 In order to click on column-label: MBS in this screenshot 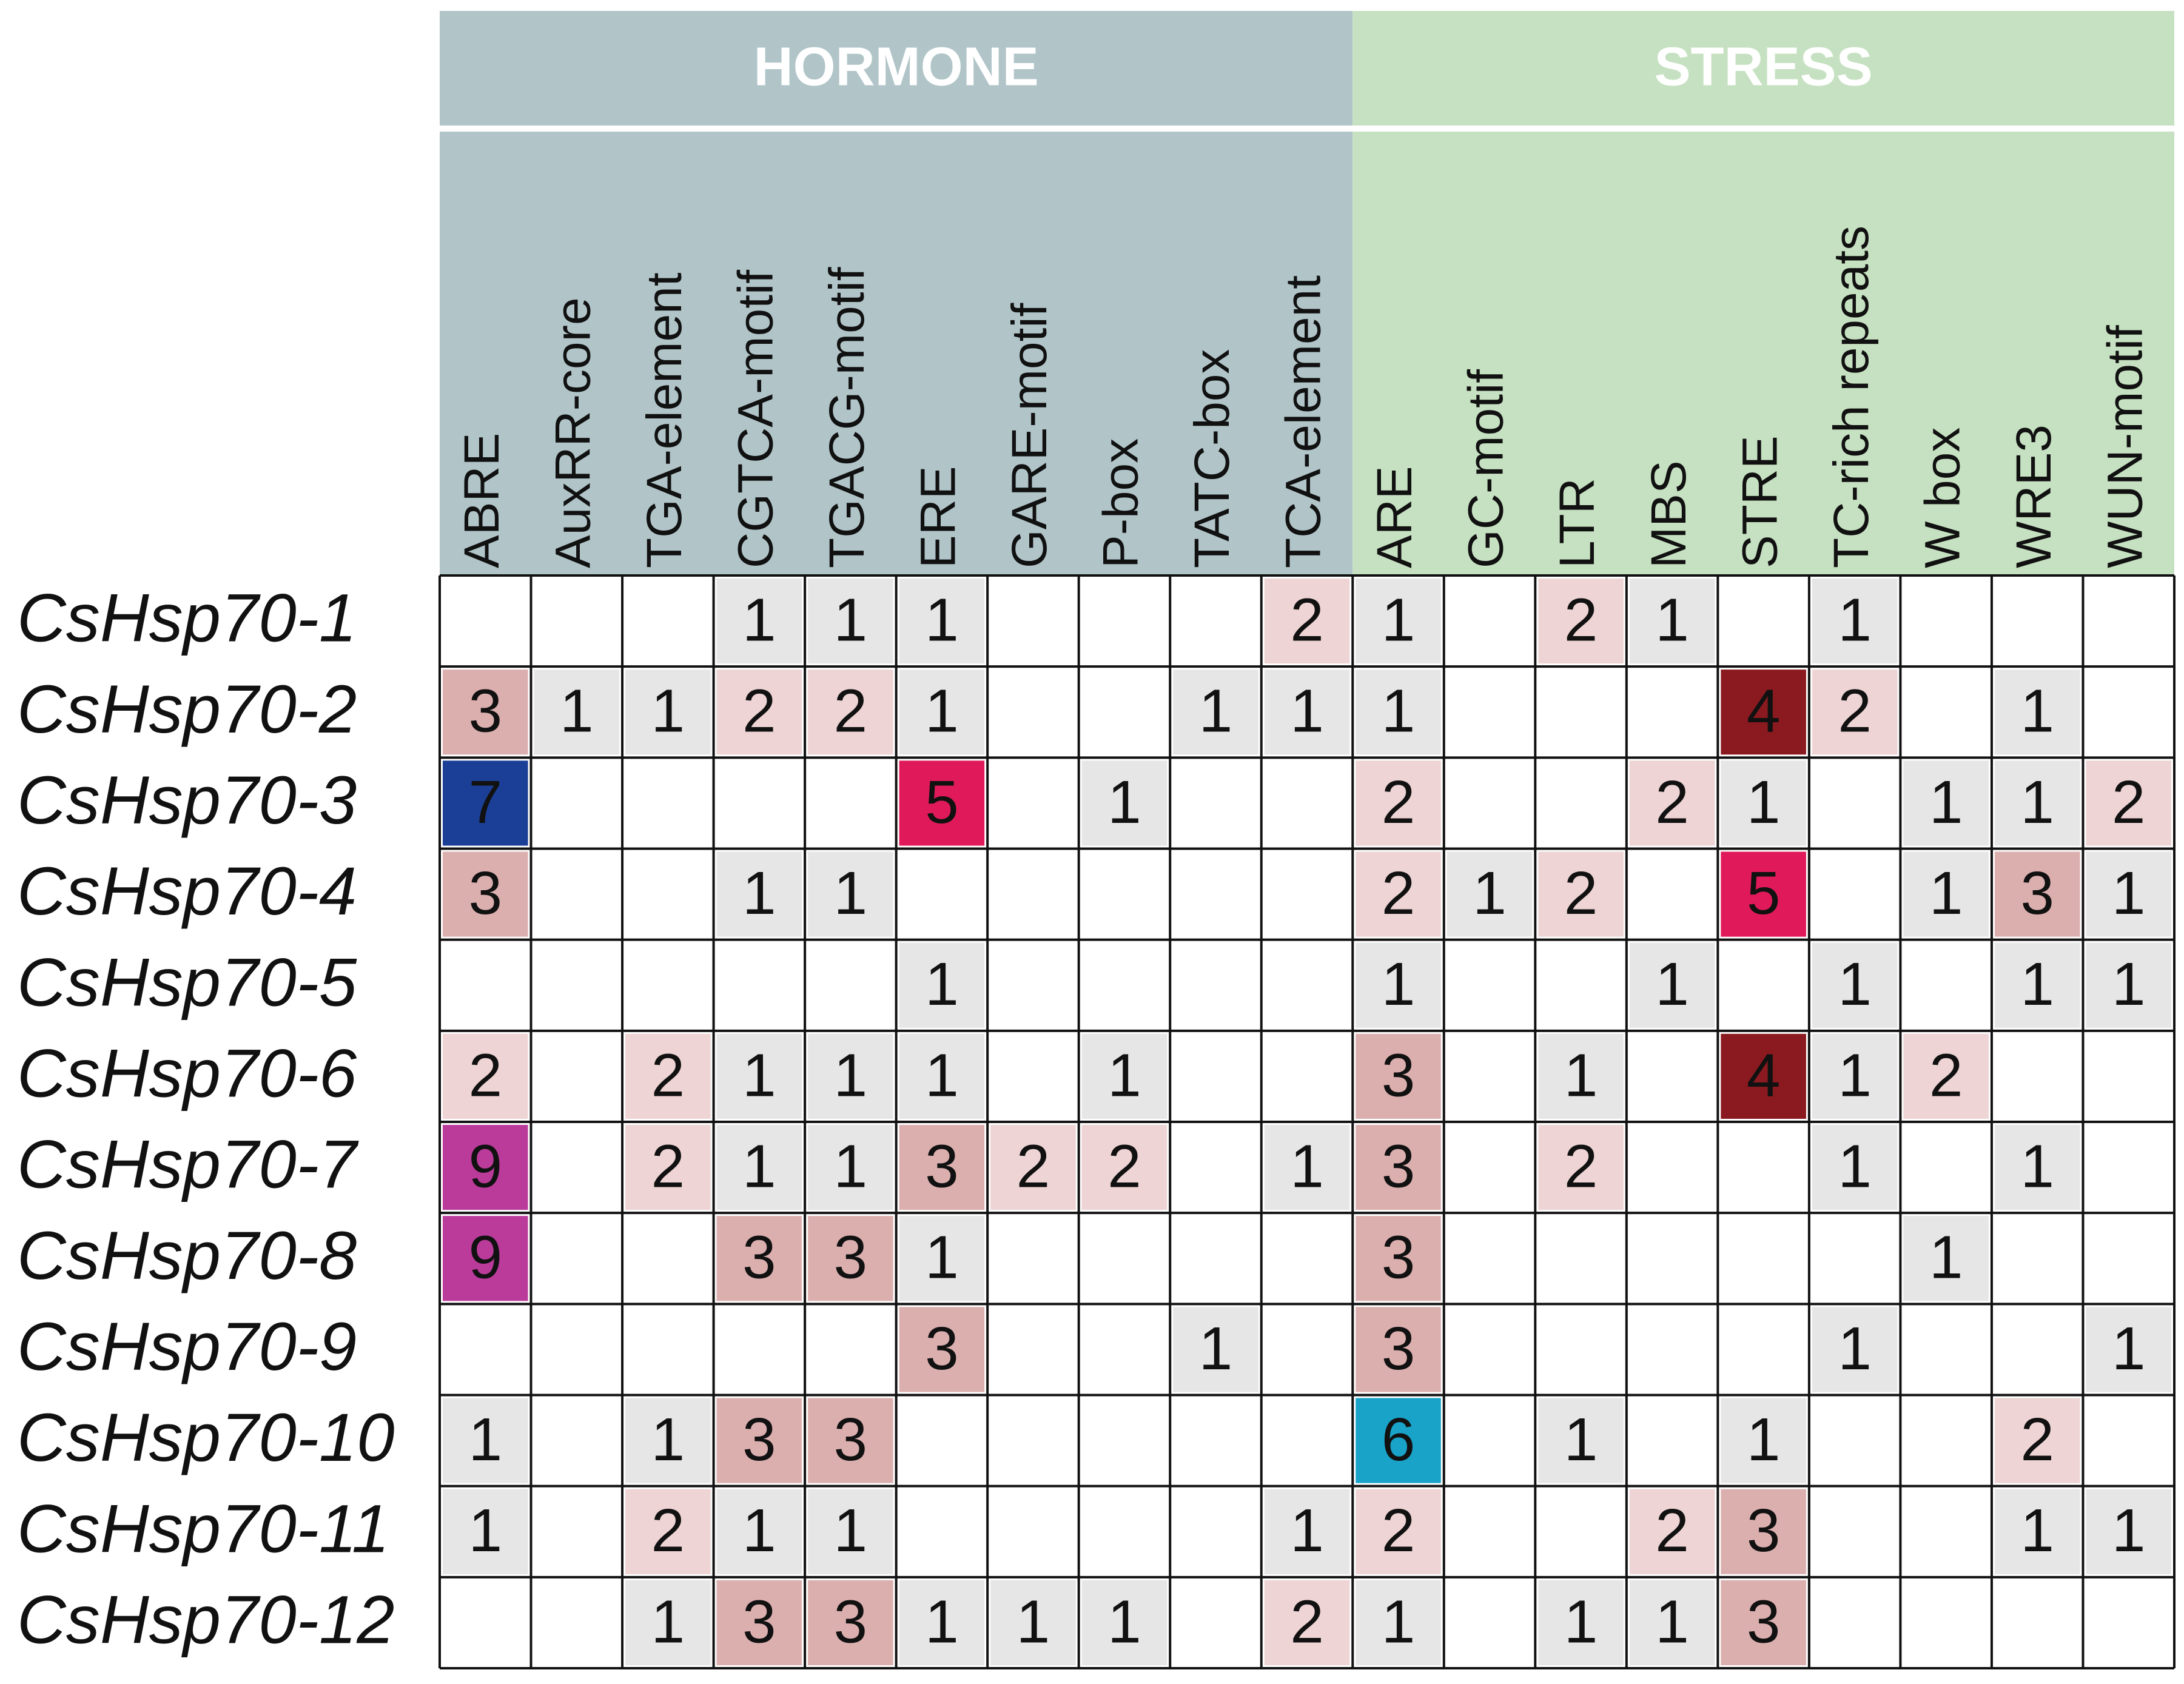, I will do `click(1668, 514)`.